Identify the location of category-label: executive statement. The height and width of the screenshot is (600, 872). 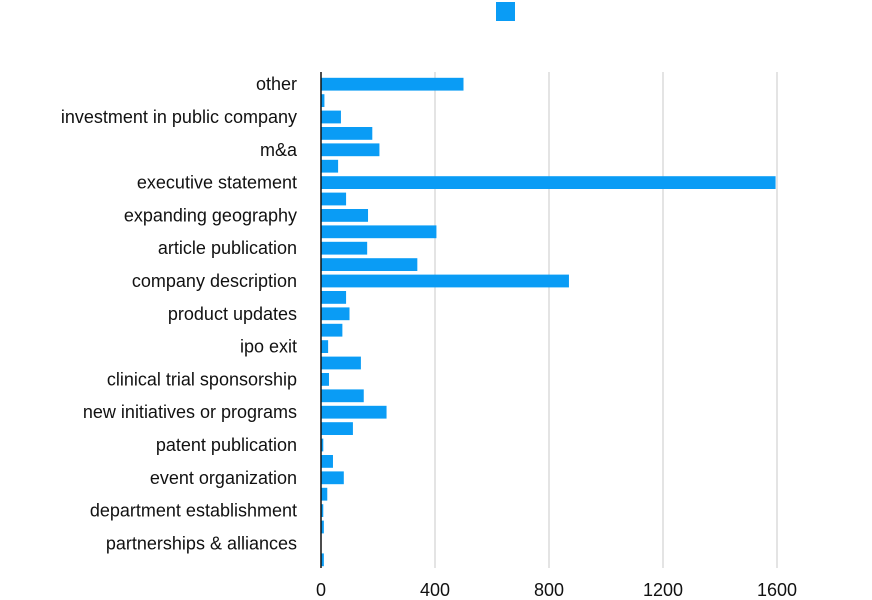
(217, 183).